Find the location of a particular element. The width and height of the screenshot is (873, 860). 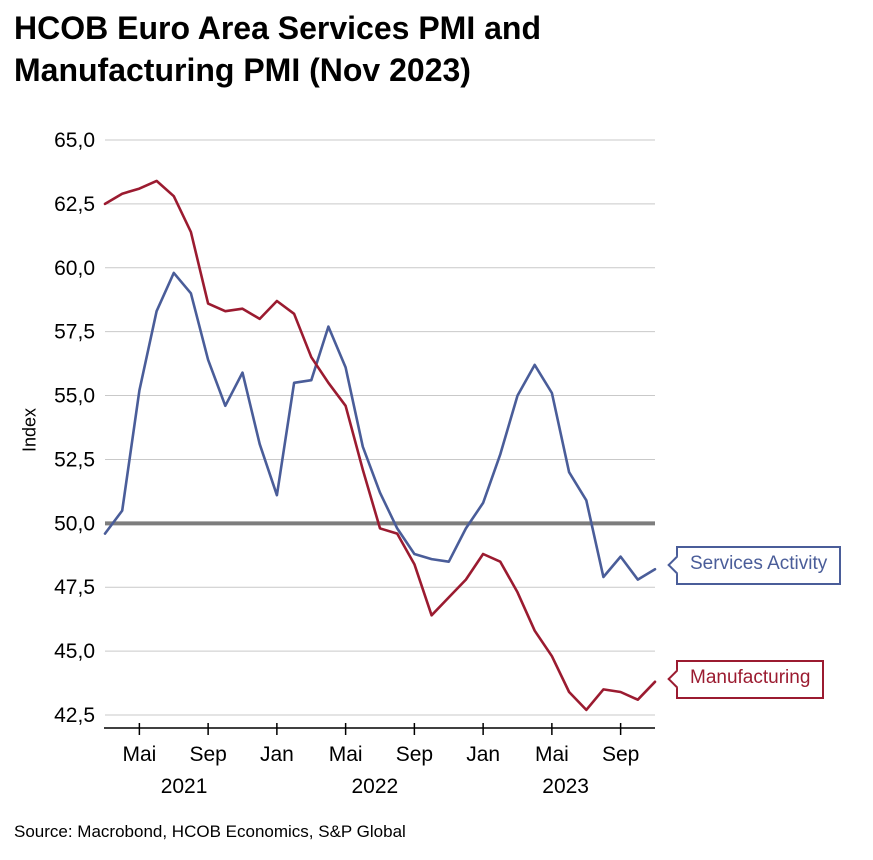

y-tick-label: 50,0 is located at coordinates (74, 523).